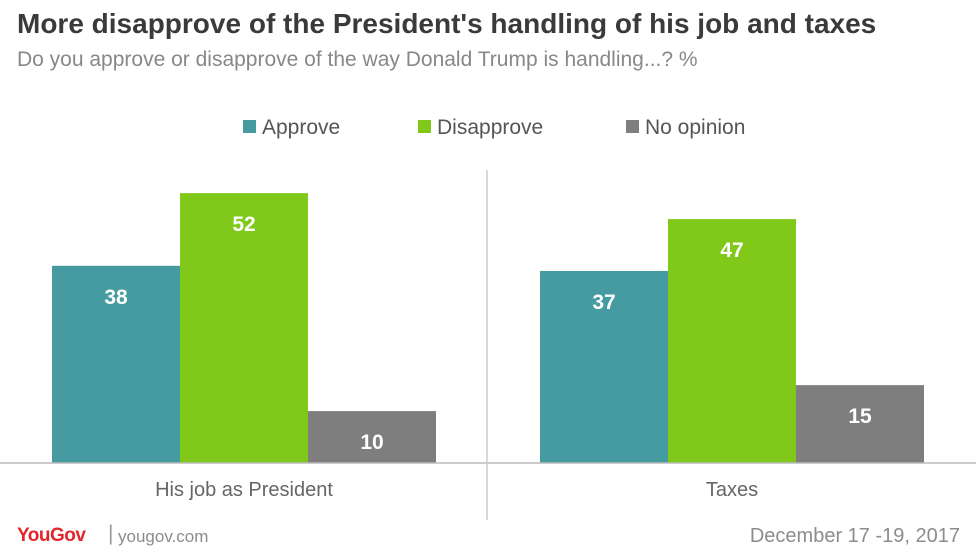  I want to click on bar-taxes-approve, so click(604, 366).